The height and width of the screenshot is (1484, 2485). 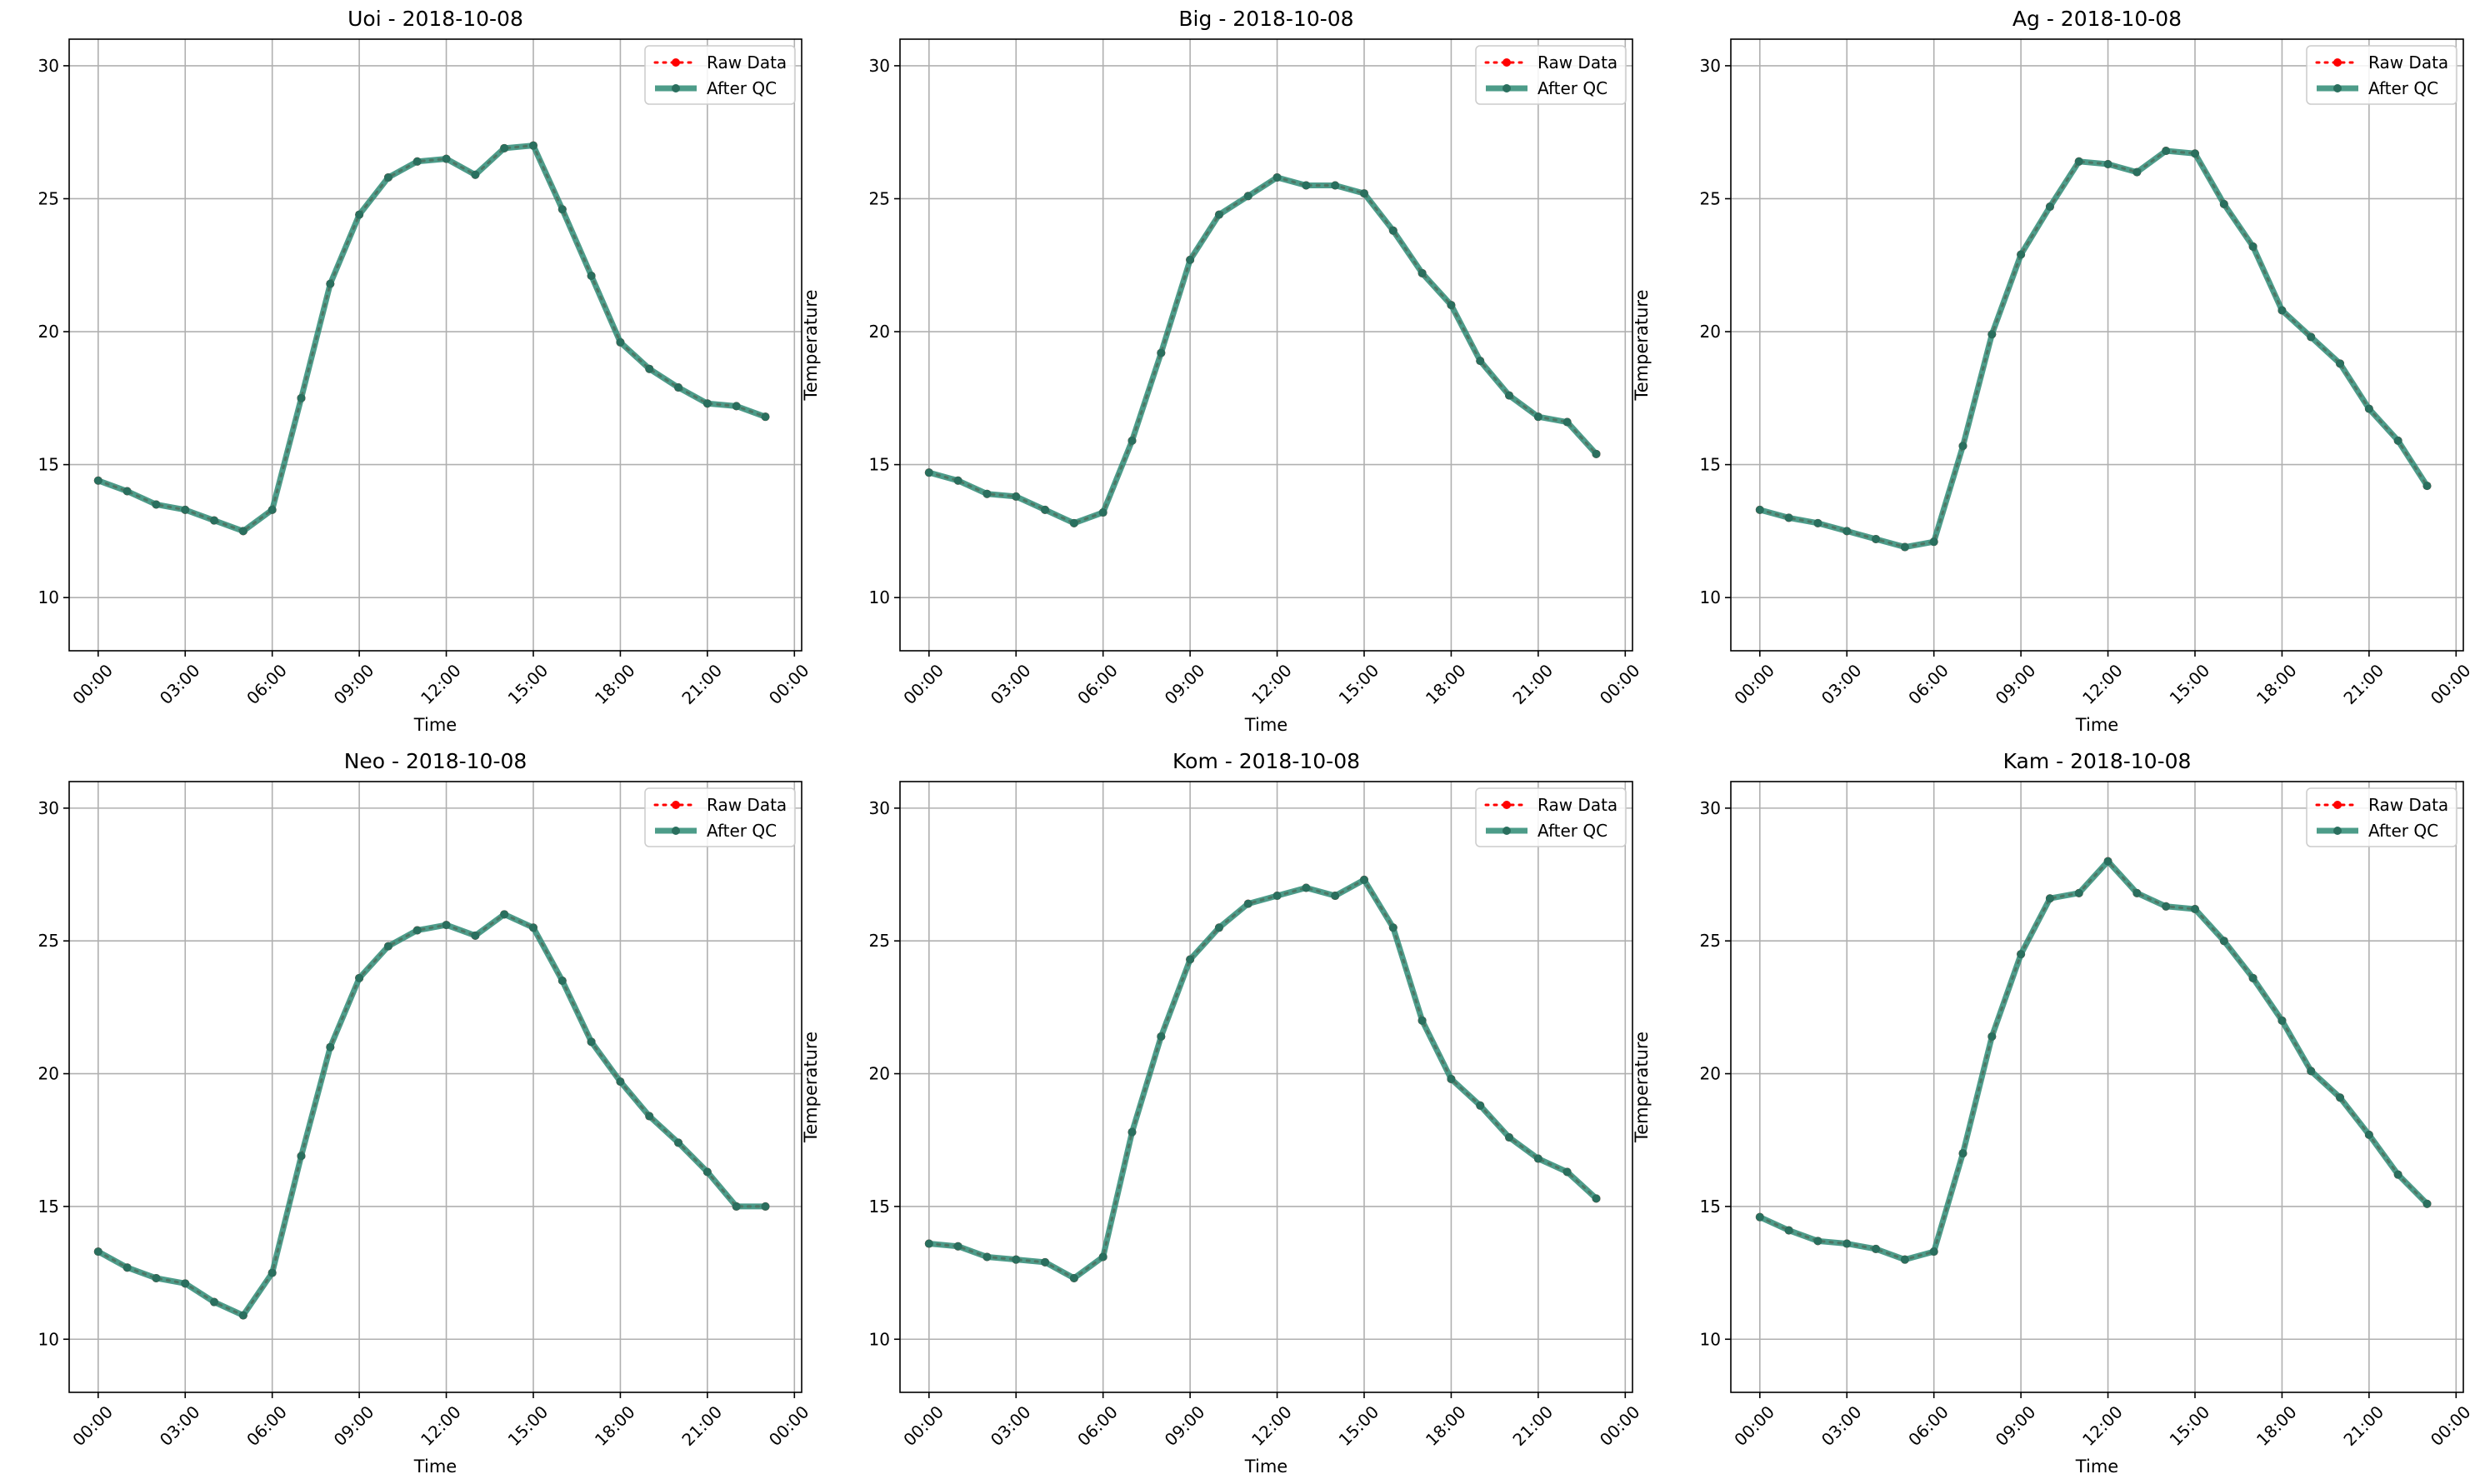 I want to click on x-tick-label: 21:00, so click(x=1532, y=684).